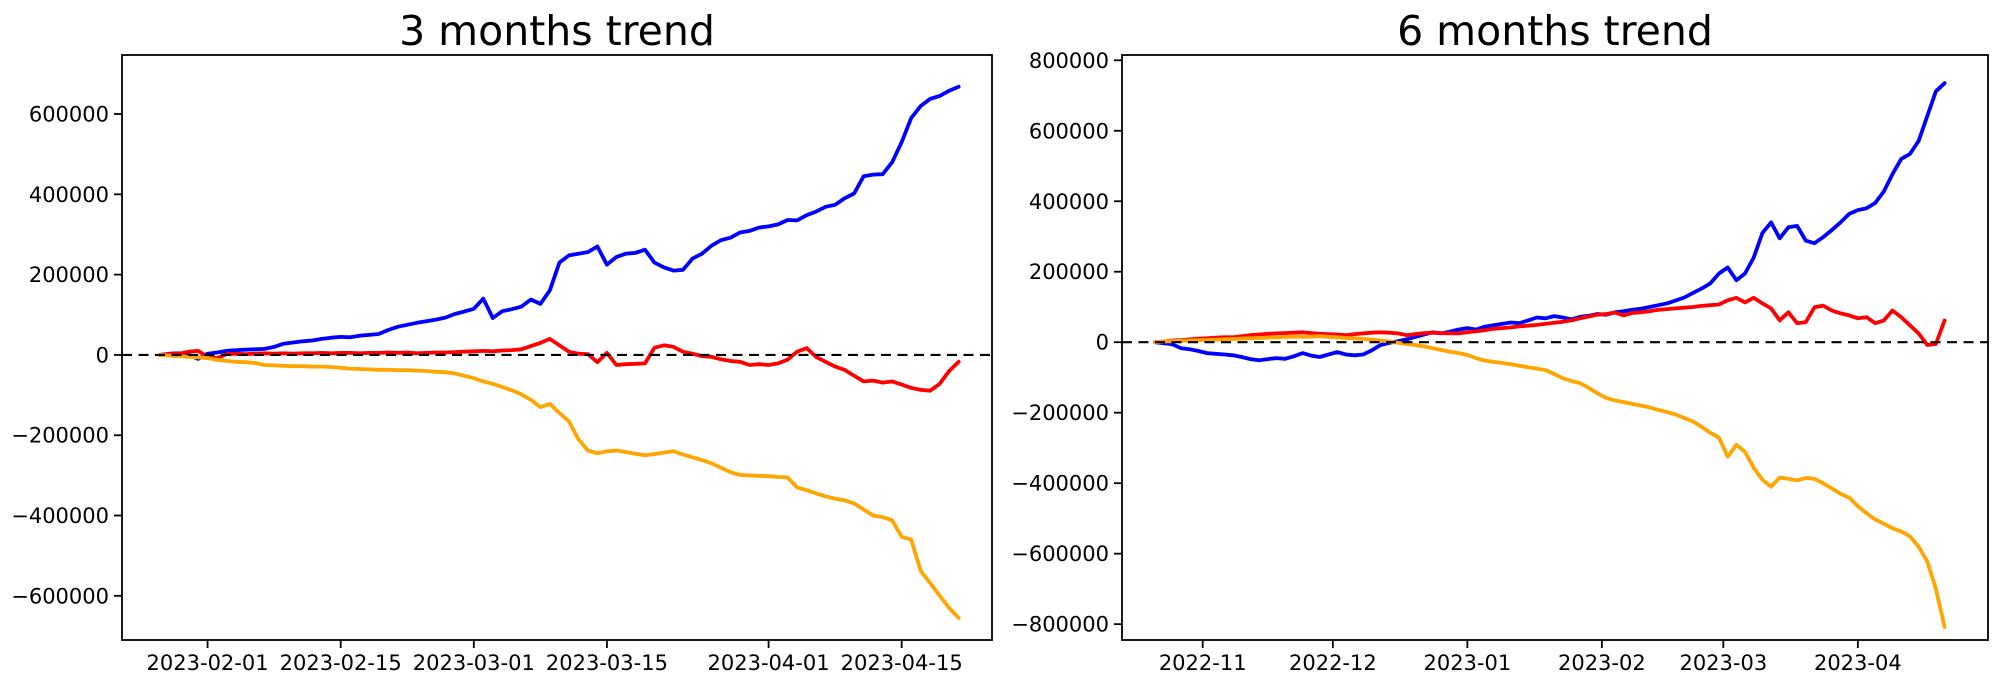 The image size is (2000, 700). Describe the element at coordinates (1203, 663) in the screenshot. I see `x-tick-label: 2022-11` at that location.